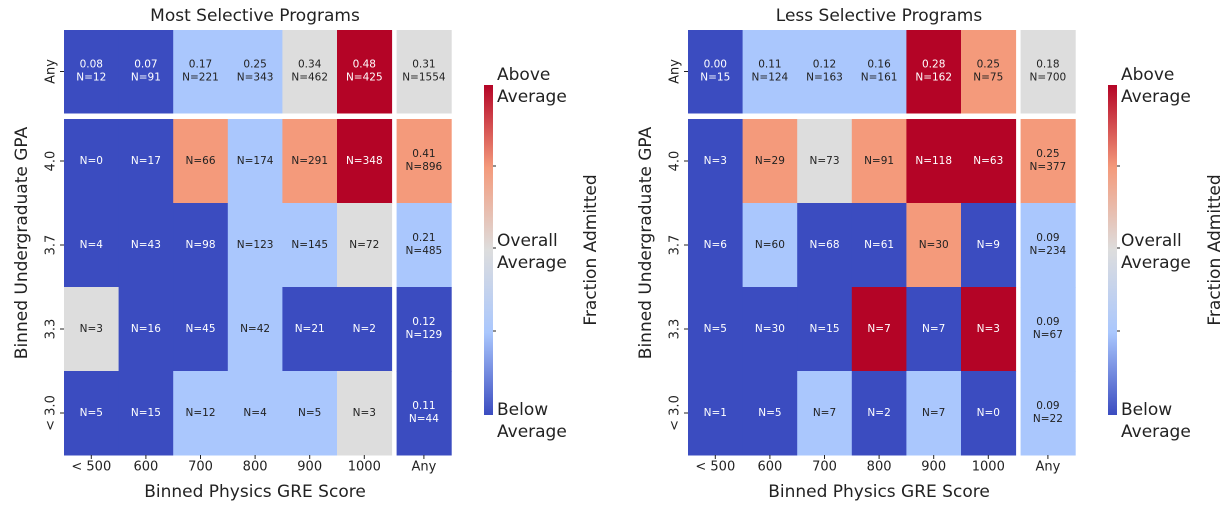 The height and width of the screenshot is (529, 1231). Describe the element at coordinates (988, 78) in the screenshot. I see `count-label: N=75` at that location.